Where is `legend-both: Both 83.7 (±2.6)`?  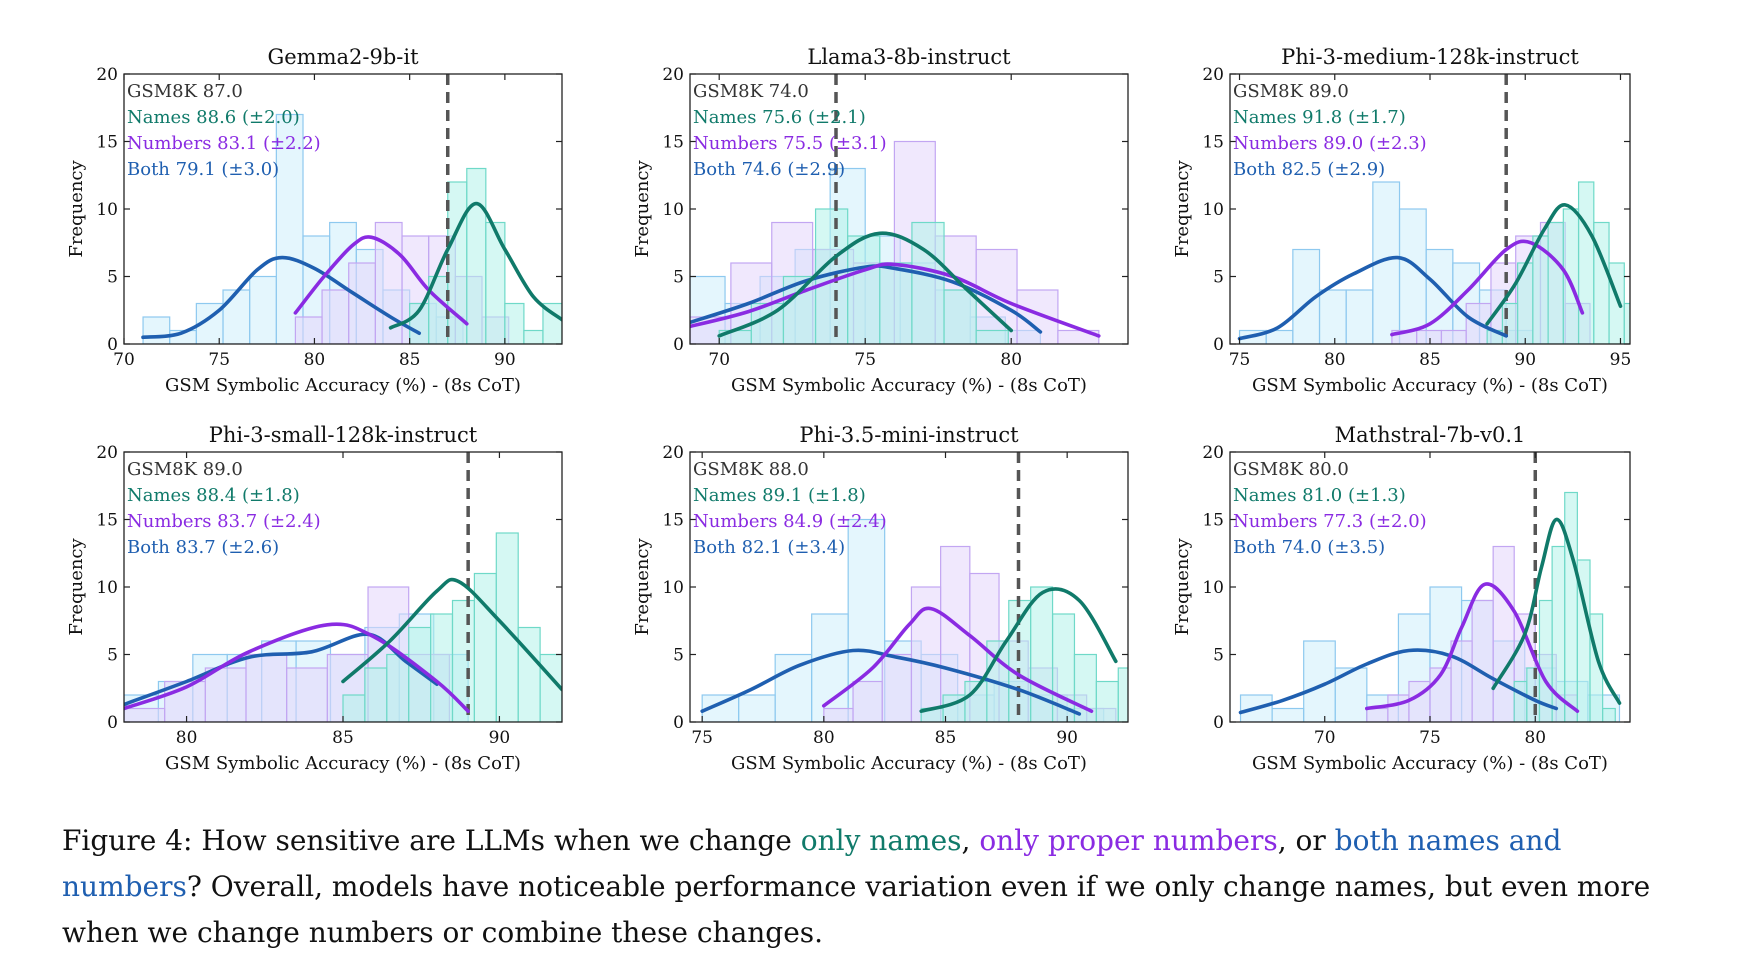 legend-both: Both 83.7 (±2.6) is located at coordinates (203, 547).